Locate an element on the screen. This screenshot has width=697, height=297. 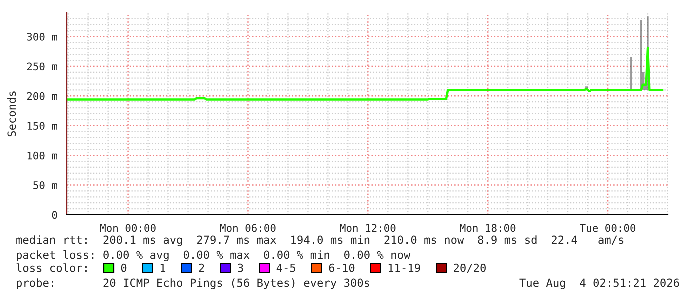
legend-label: 3 is located at coordinates (241, 268).